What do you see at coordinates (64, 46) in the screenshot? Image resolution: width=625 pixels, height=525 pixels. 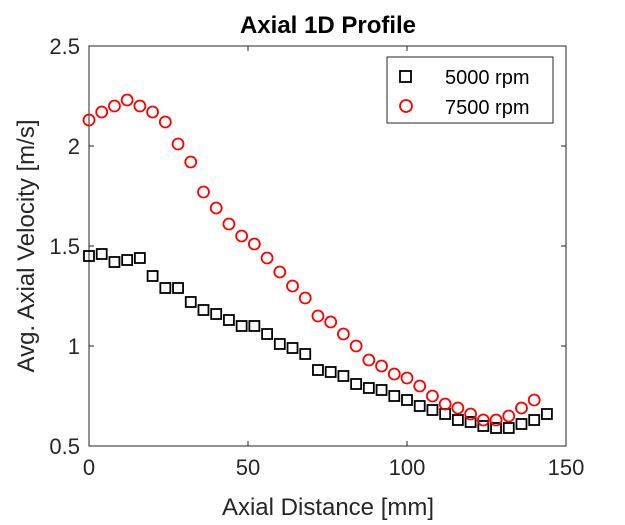 I see `y-tick-label: 2.5` at bounding box center [64, 46].